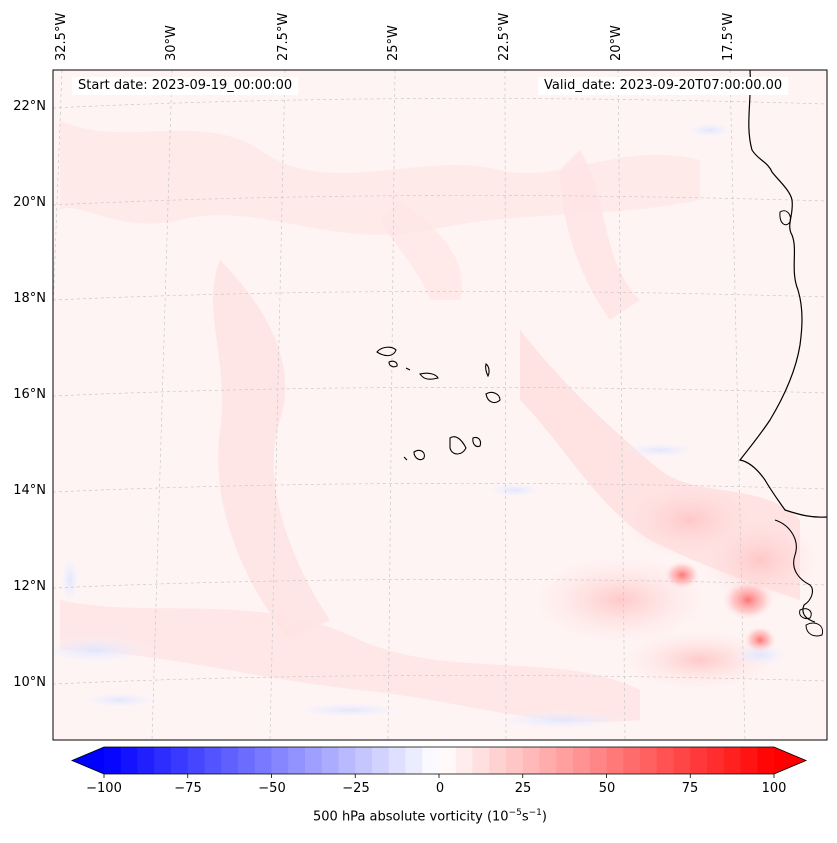  What do you see at coordinates (88, 760) in the screenshot?
I see `colorbar-extend-min` at bounding box center [88, 760].